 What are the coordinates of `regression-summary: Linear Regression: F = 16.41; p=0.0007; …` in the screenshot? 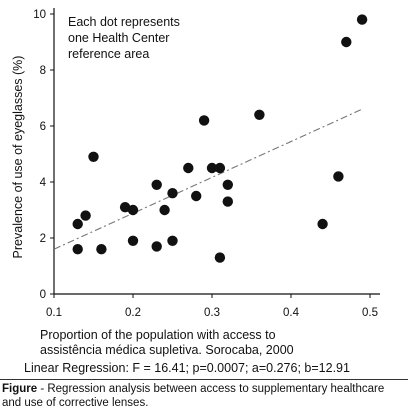 It's located at (187, 368).